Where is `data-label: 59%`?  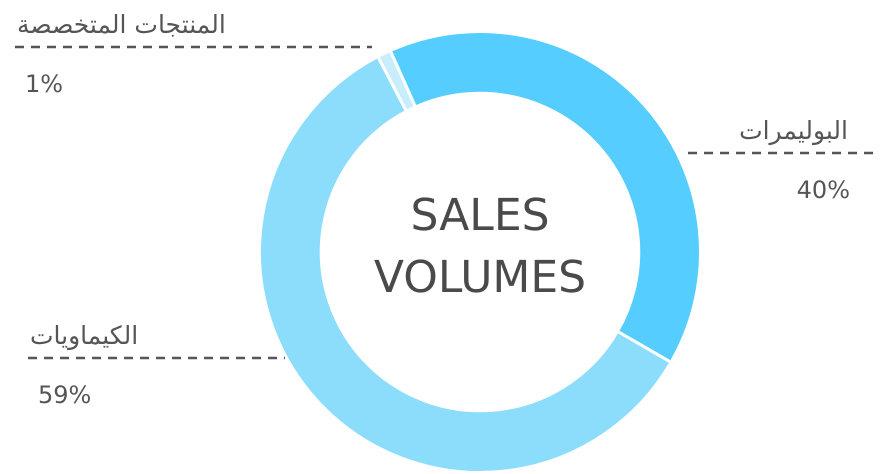
data-label: 59% is located at coordinates (65, 395).